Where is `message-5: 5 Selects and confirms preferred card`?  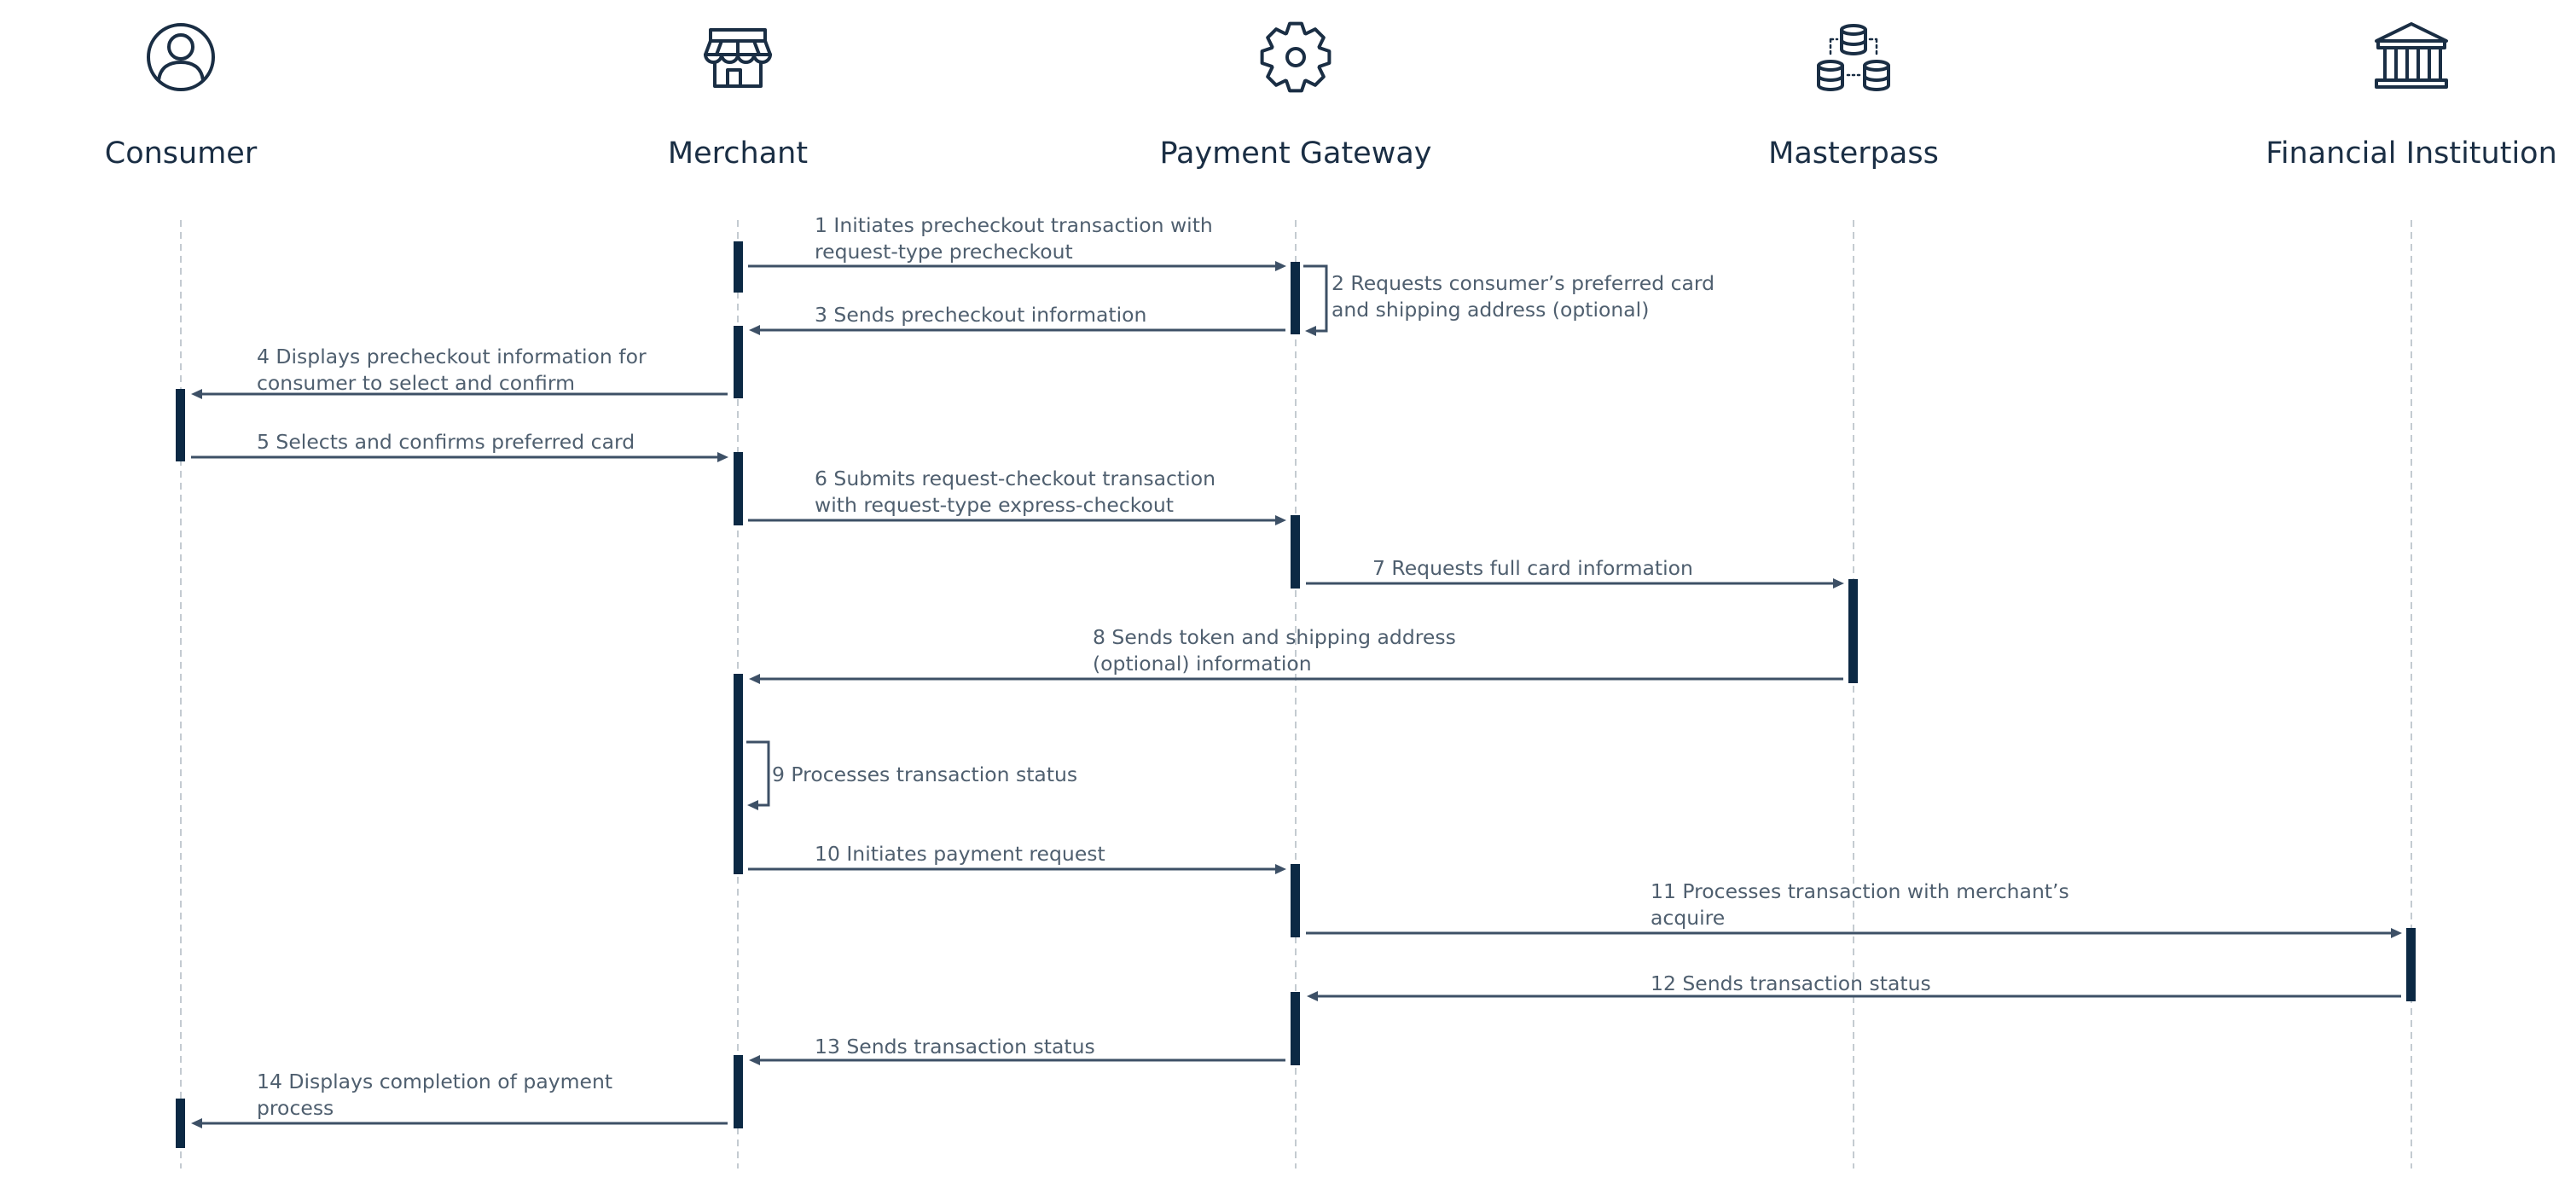
message-5: 5 Selects and confirms preferred card is located at coordinates (459, 446).